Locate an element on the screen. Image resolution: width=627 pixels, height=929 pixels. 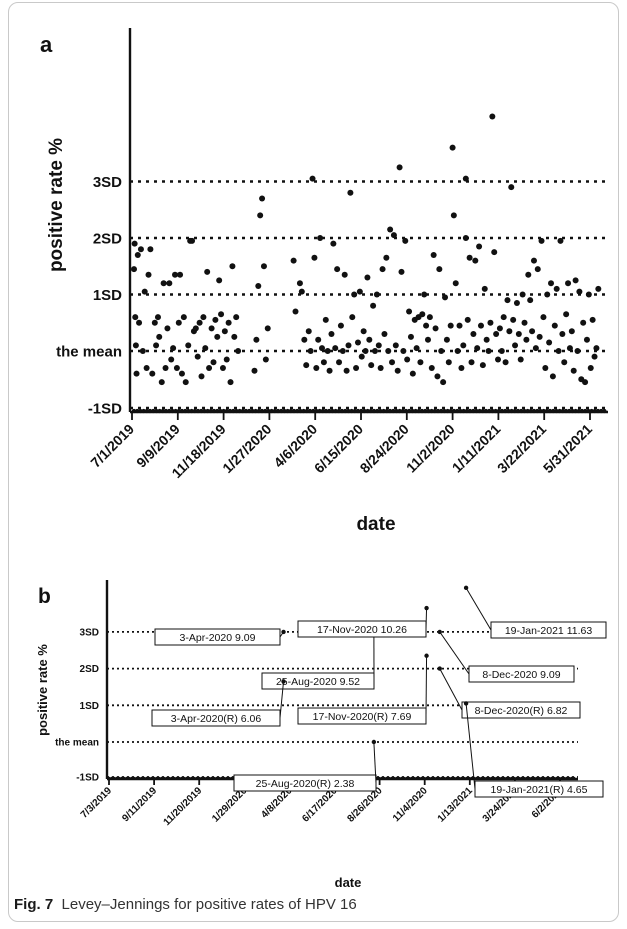
annotation-label: 19-Jan-2021(R) 4.65 is located at coordinates (539, 790).